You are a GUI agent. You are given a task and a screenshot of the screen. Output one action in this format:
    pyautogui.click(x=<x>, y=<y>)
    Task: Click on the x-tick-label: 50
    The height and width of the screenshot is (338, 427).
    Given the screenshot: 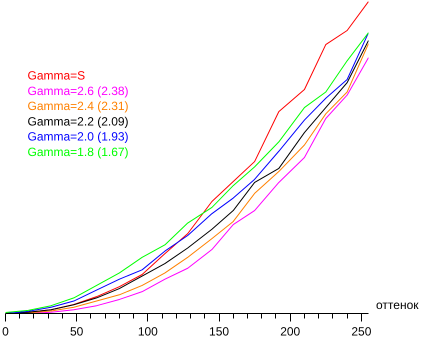 What is the action you would take?
    pyautogui.click(x=77, y=331)
    